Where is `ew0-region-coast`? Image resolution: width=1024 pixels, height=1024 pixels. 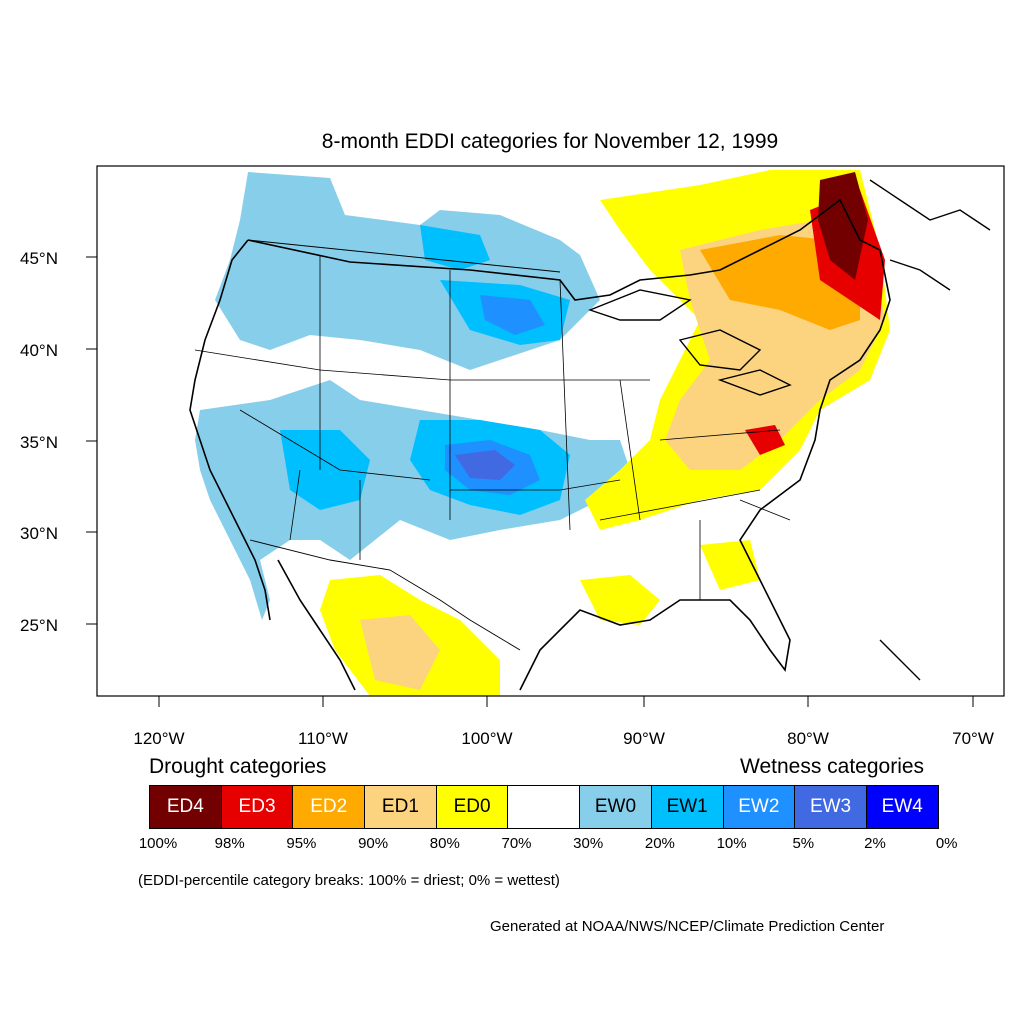
ew0-region-coast is located at coordinates (232, 530).